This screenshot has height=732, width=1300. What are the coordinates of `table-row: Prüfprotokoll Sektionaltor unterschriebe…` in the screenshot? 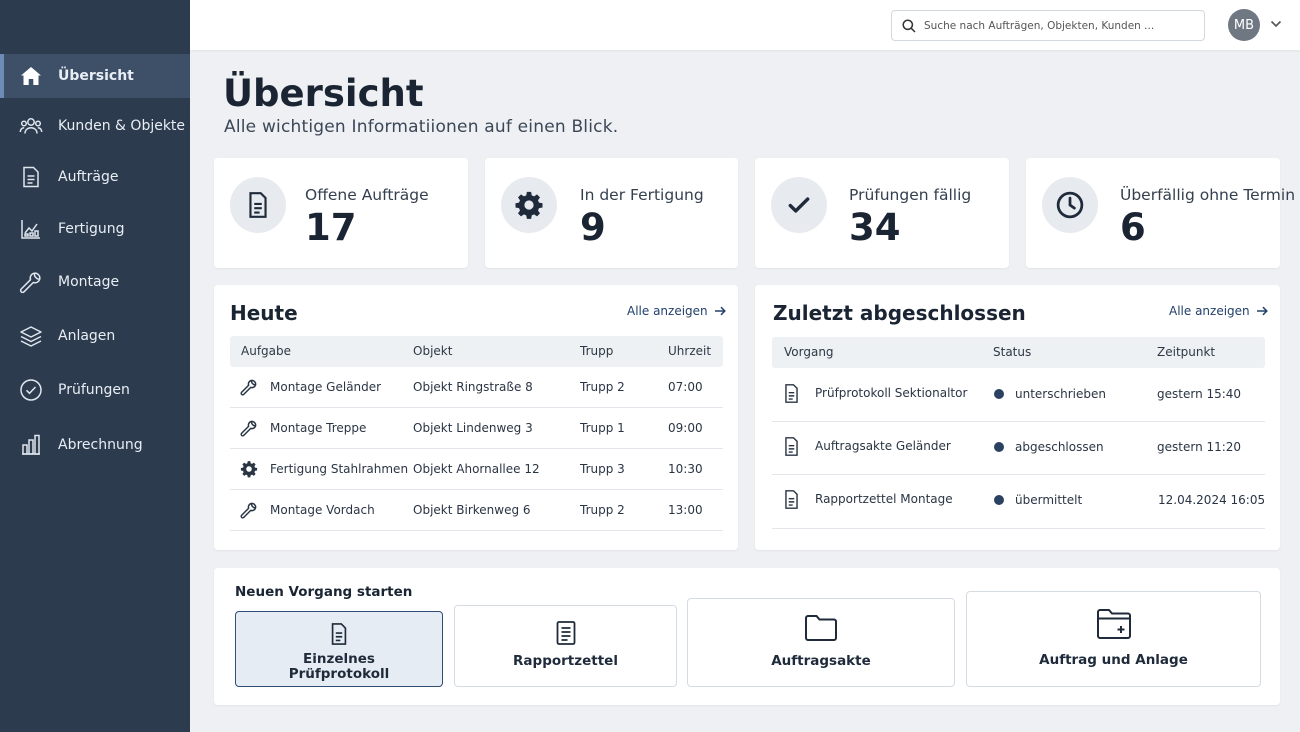 It's located at (1018, 395).